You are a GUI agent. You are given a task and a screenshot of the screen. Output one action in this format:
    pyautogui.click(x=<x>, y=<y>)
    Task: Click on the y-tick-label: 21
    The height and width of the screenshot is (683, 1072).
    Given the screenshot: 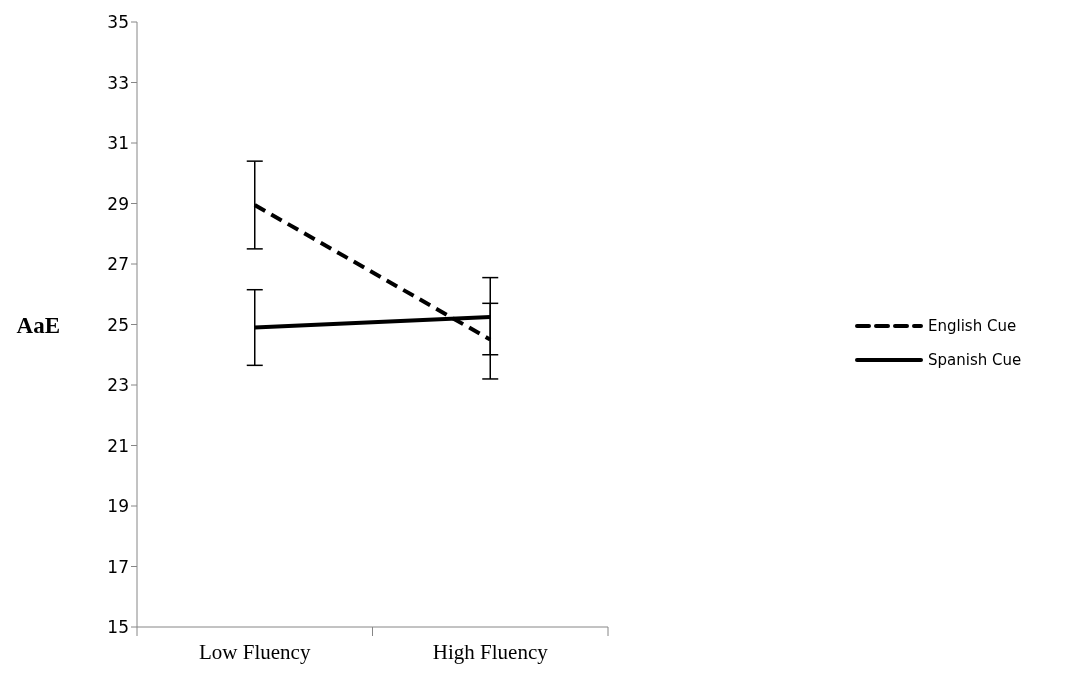 What is the action you would take?
    pyautogui.click(x=118, y=445)
    